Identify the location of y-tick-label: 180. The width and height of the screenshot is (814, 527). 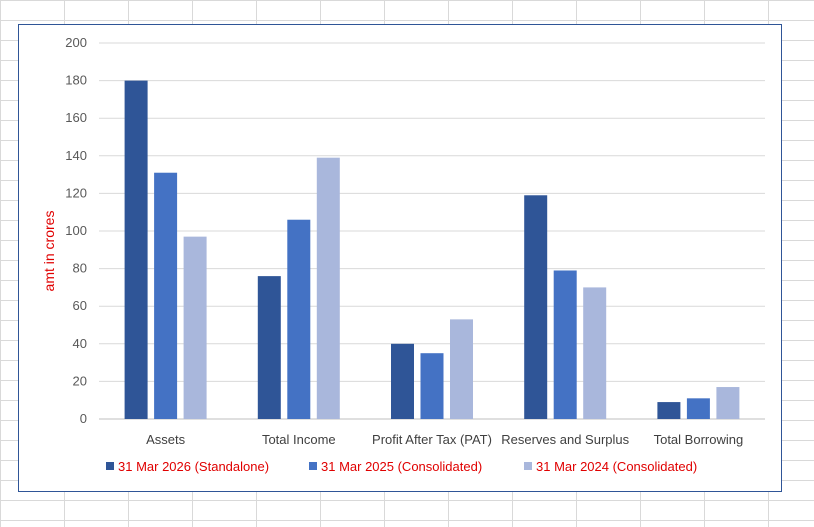
(76, 80).